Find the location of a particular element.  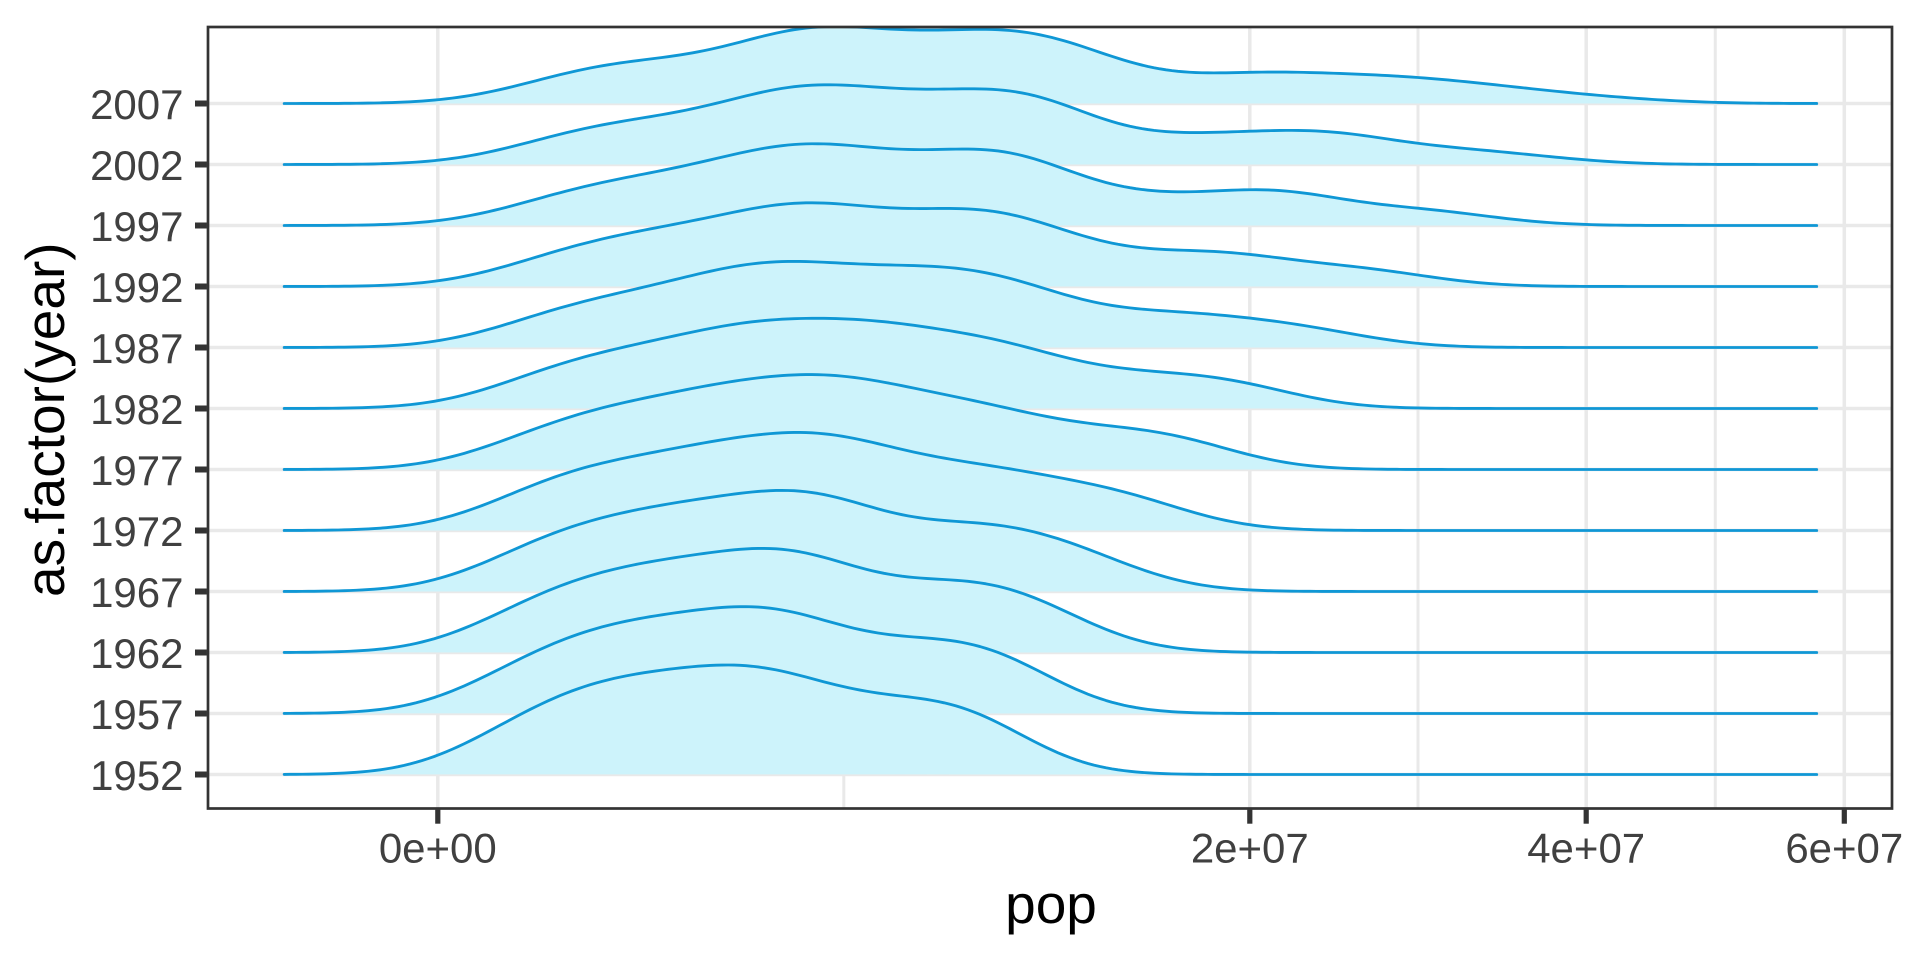

svg-text: as.factor(year) is located at coordinates (45, 419).